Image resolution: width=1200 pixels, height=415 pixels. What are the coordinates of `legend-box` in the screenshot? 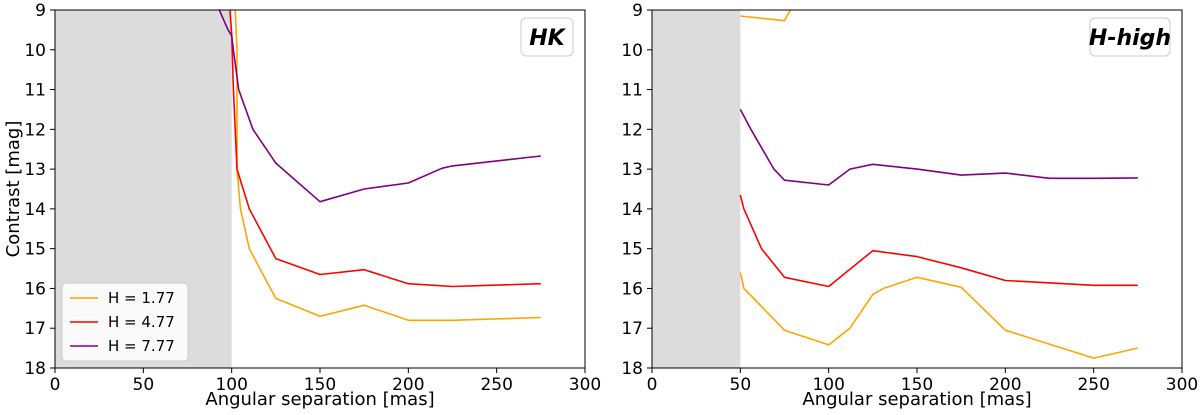 It's located at (125, 322).